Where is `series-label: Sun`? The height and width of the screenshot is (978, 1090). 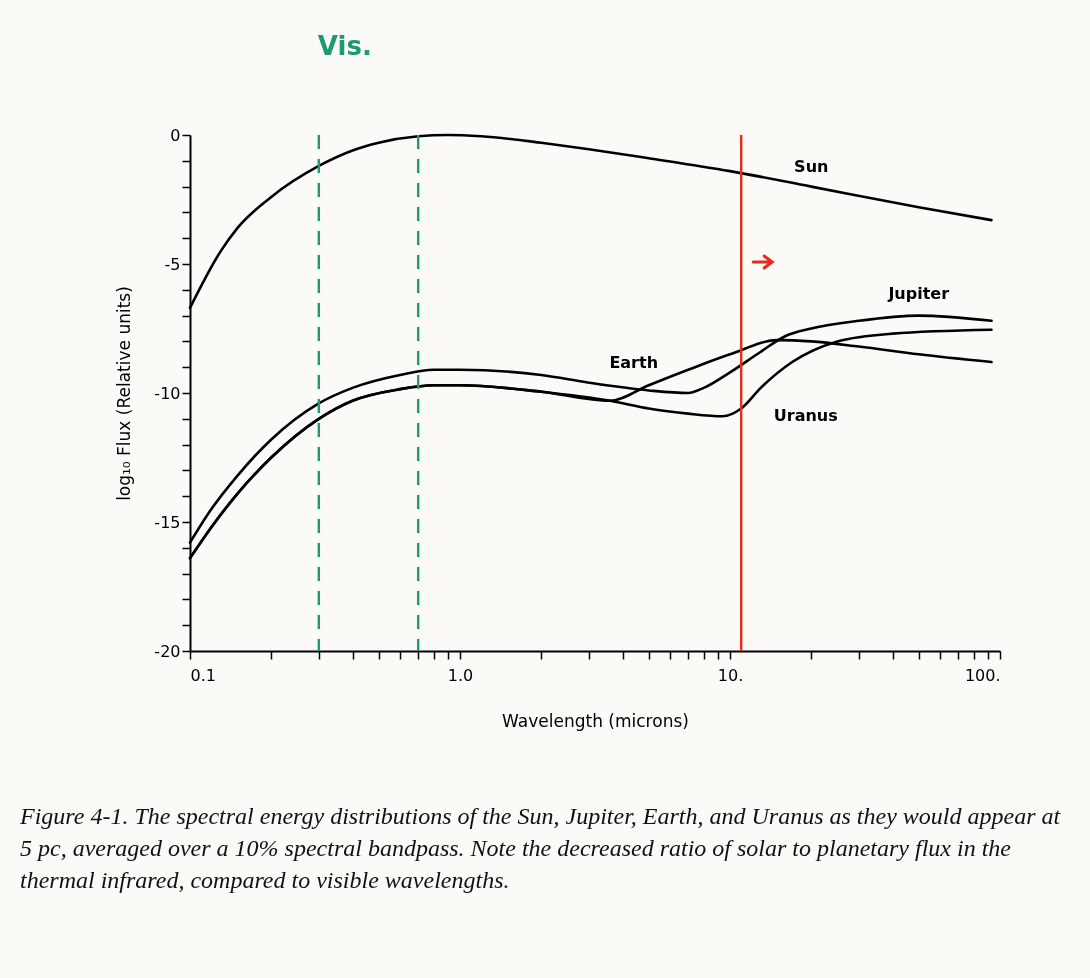
series-label: Sun is located at coordinates (811, 166).